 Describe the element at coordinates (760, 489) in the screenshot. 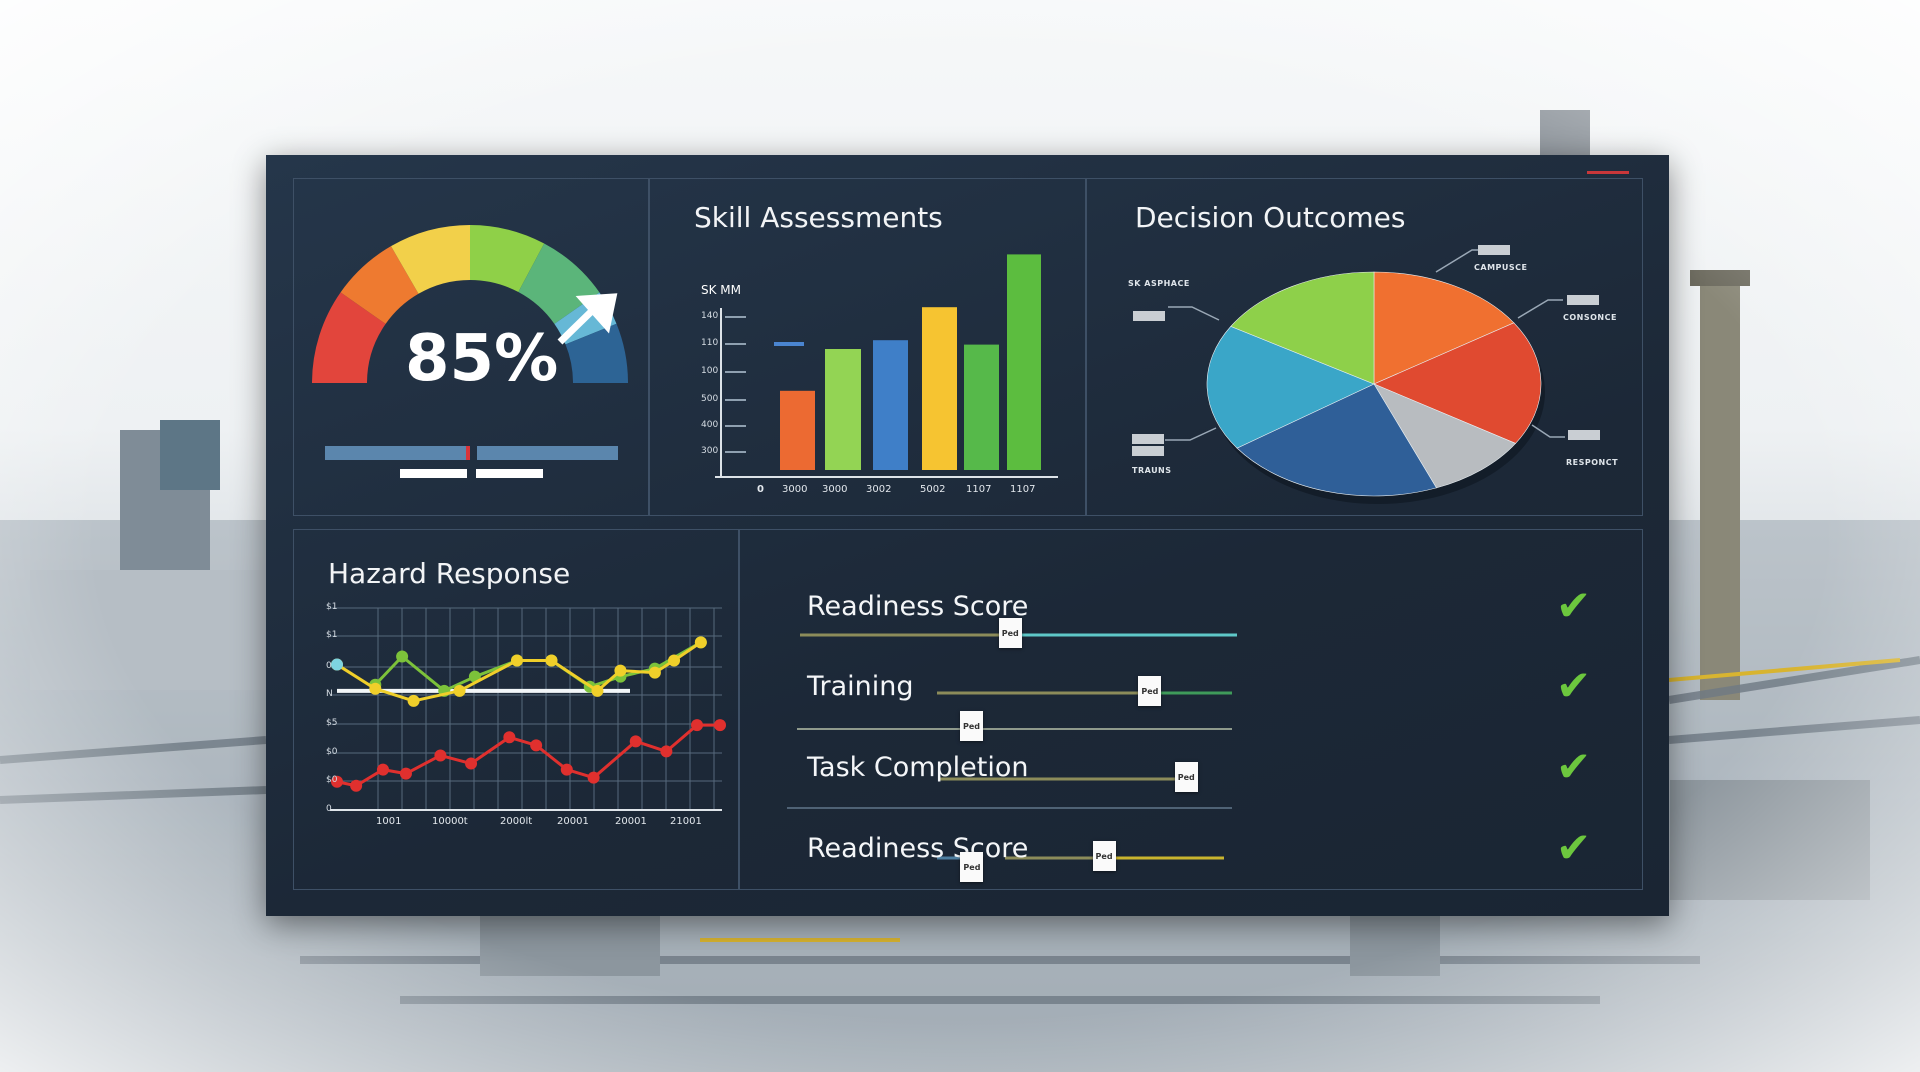

I see `bar-chart-origin-label: 0` at that location.